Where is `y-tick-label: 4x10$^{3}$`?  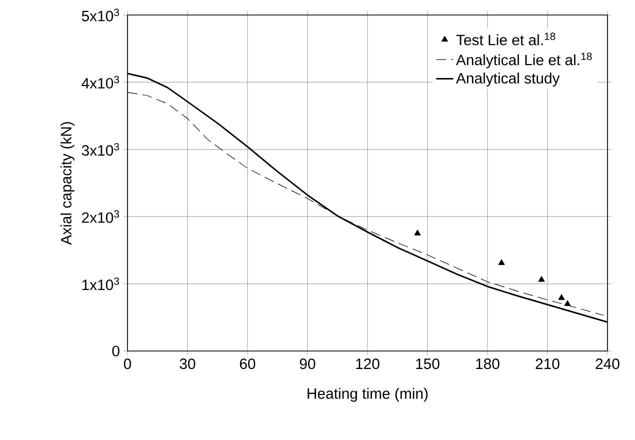 y-tick-label: 4x10$^{3}$ is located at coordinates (101, 82).